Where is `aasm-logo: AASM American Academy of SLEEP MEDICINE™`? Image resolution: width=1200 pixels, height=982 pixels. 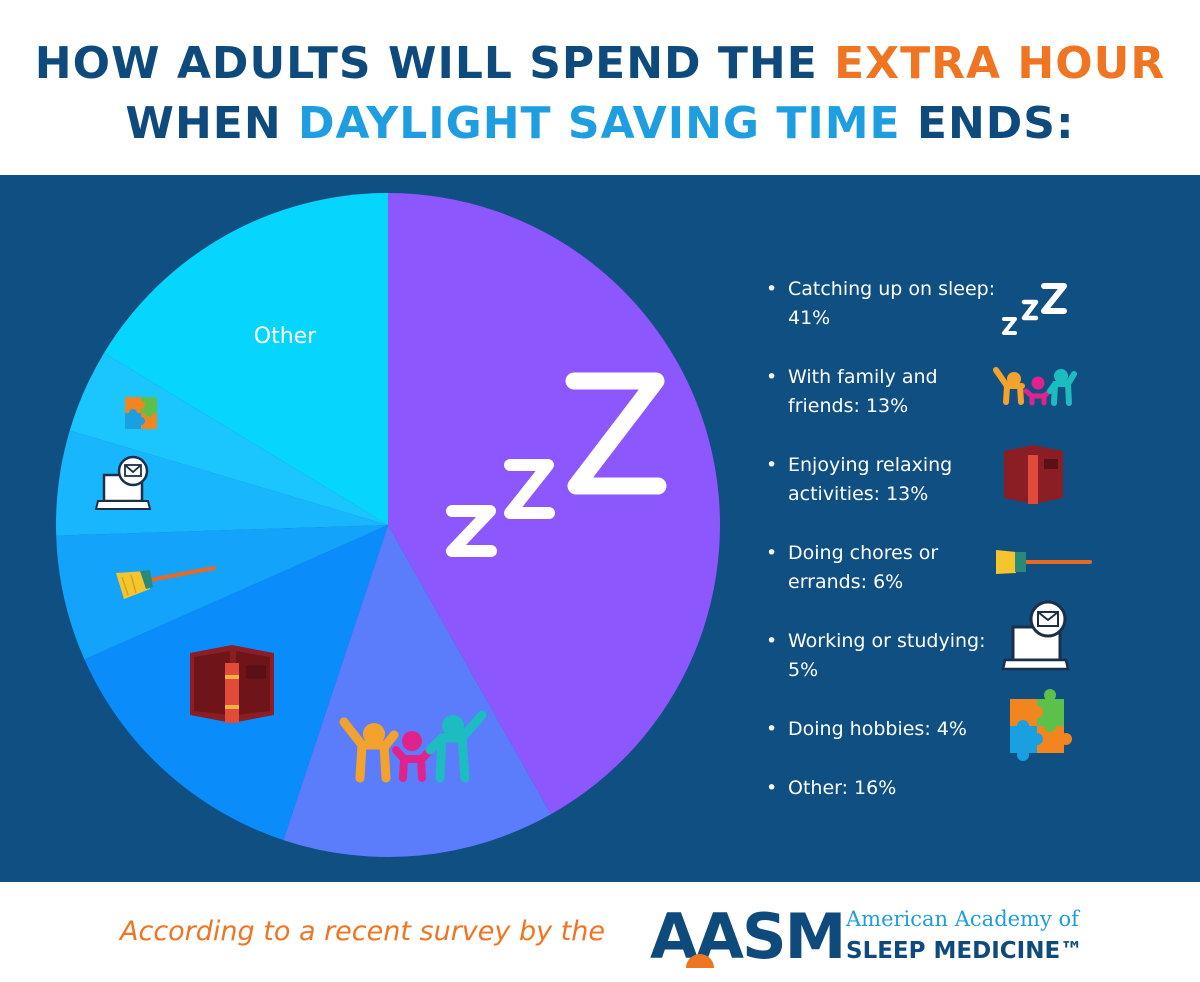 aasm-logo: AASM American Academy of SLEEP MEDICINE™ is located at coordinates (866, 935).